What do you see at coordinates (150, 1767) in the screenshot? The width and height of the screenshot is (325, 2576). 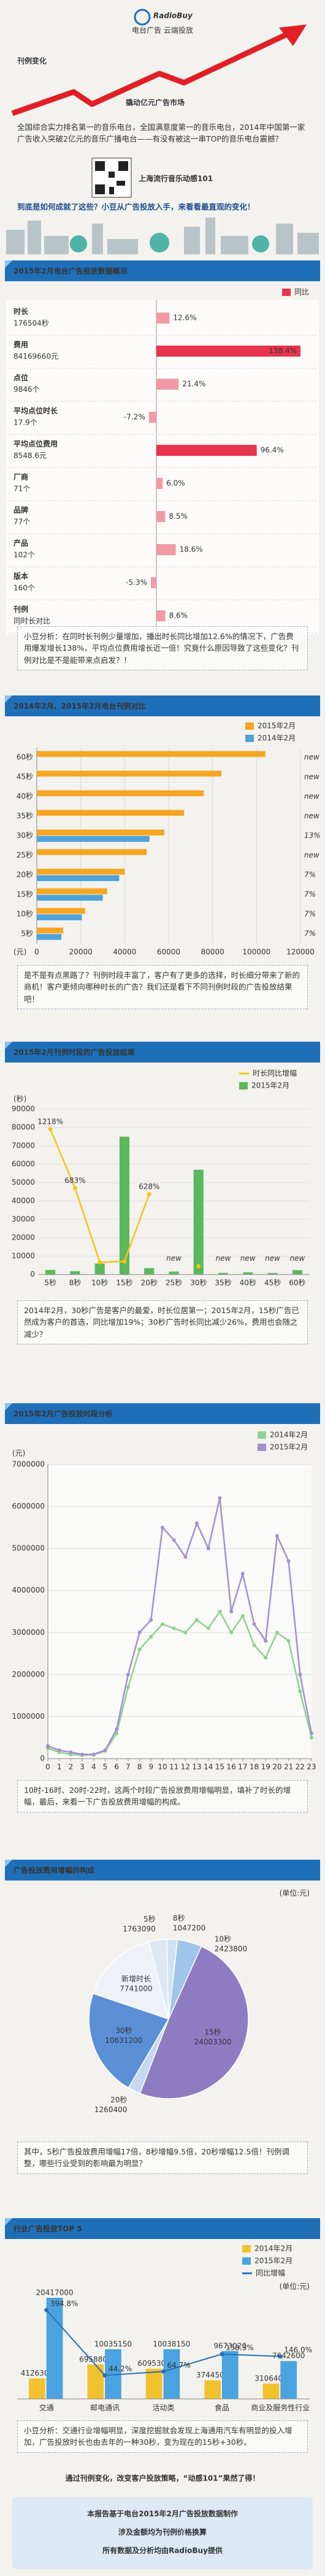 I see `x-tick-label: 9` at bounding box center [150, 1767].